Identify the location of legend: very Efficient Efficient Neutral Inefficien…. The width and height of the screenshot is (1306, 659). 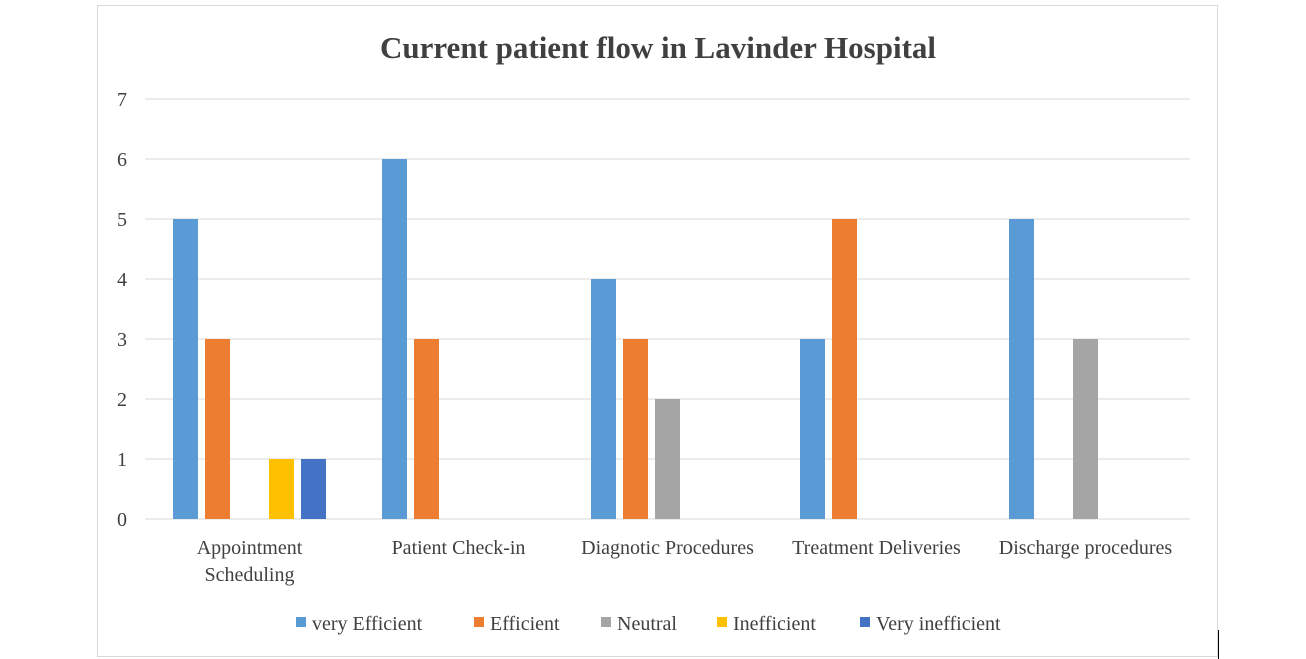
(648, 624).